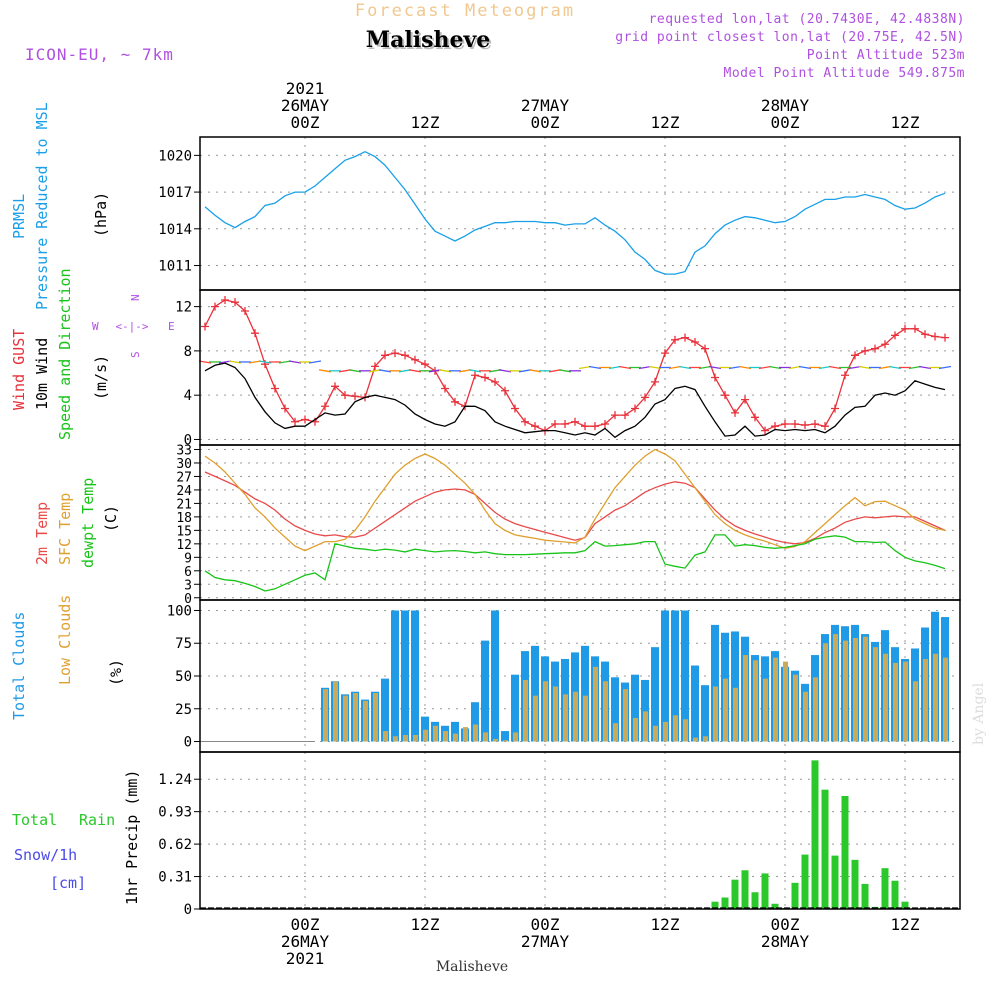 The image size is (1000, 1000). I want to click on precip-ytick-label: 0, so click(188, 910).